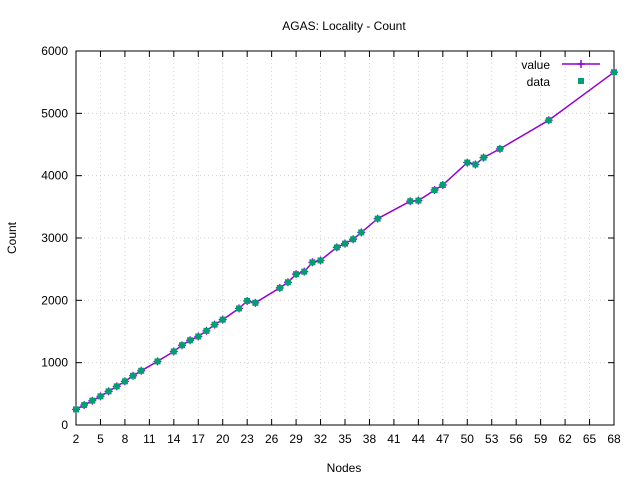  I want to click on x-tick-label: 8, so click(125, 439).